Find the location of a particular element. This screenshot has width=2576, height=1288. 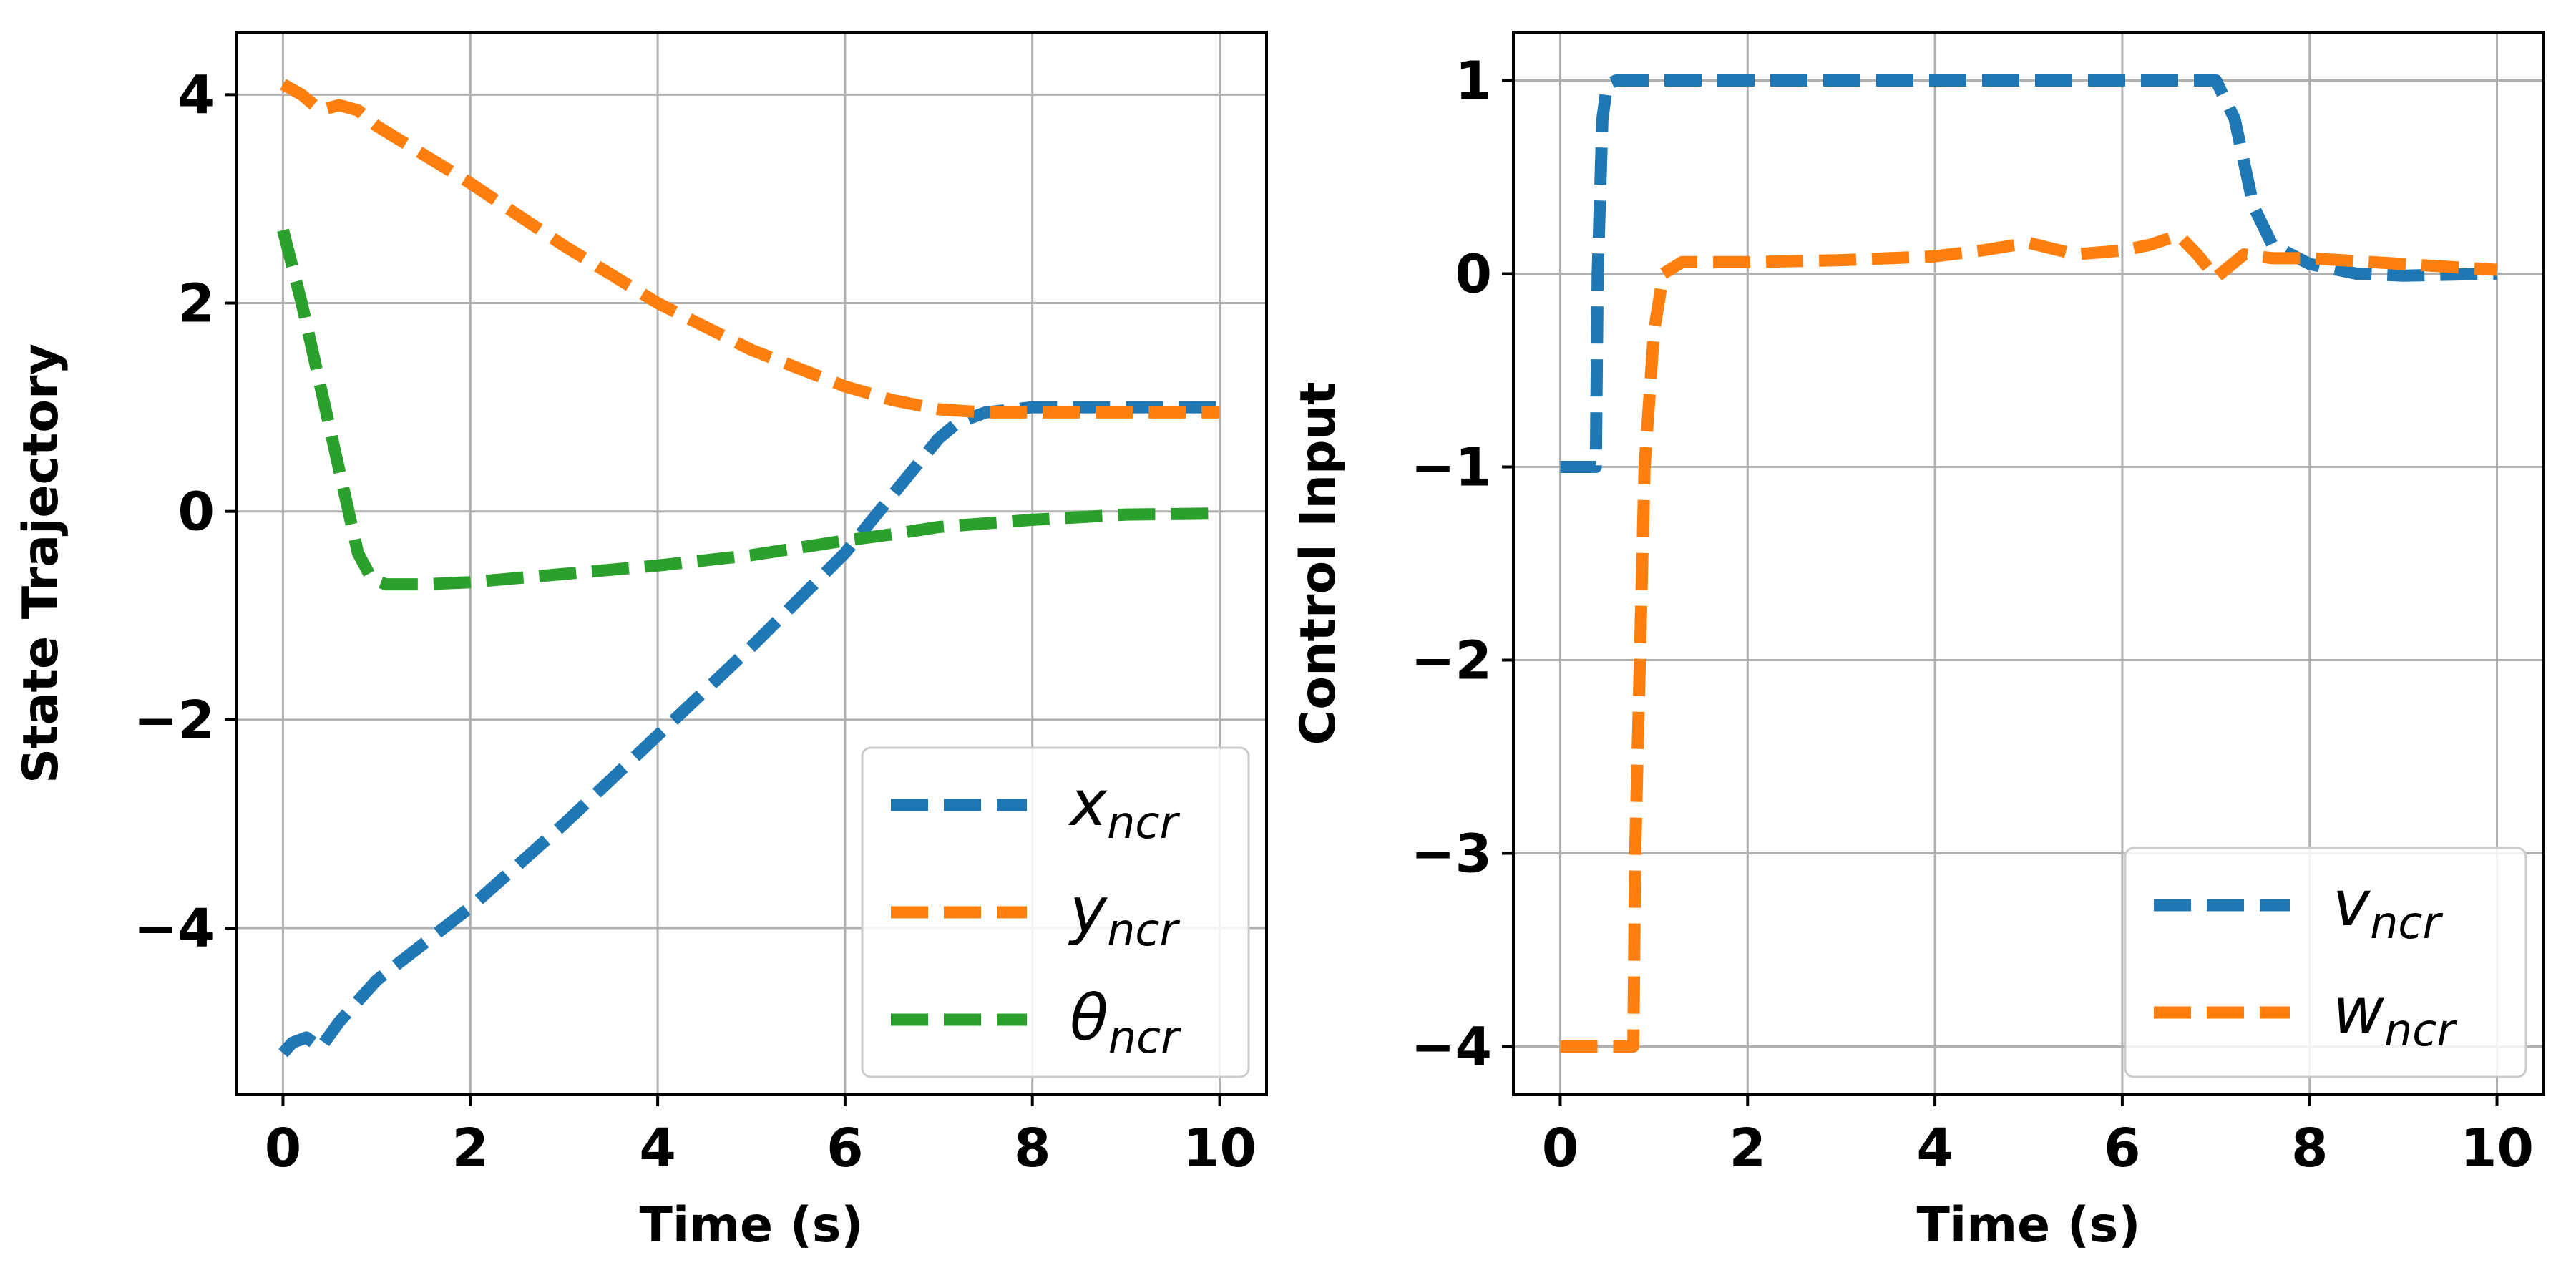

legend: vncr wncr is located at coordinates (2325, 962).